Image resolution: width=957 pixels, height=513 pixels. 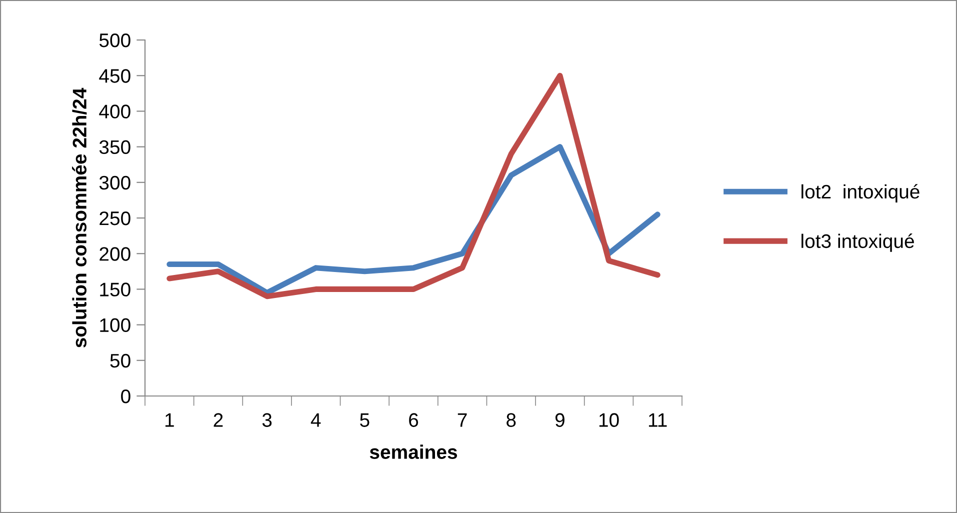 I want to click on legend-label: lot3 intoxiqué, so click(x=858, y=243).